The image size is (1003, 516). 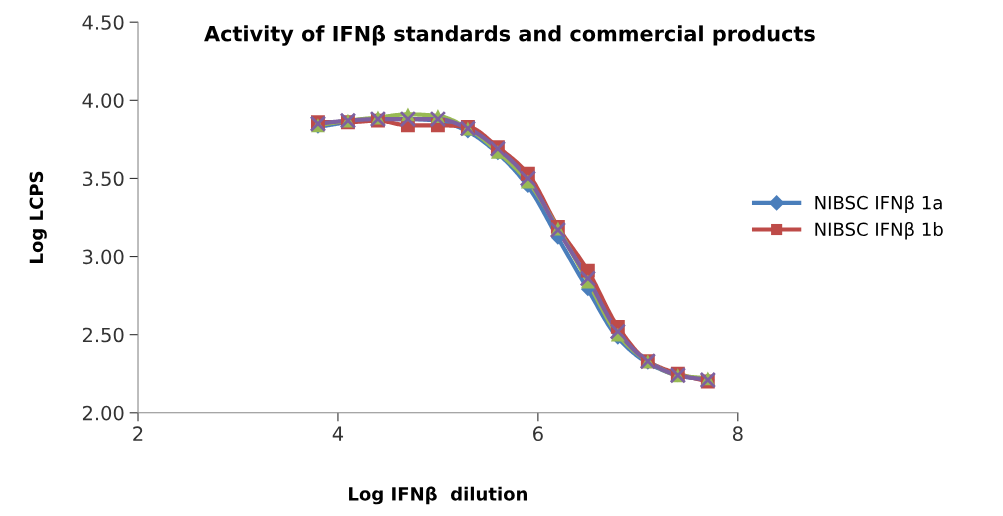 What do you see at coordinates (737, 434) in the screenshot?
I see `x-tick-label: 8` at bounding box center [737, 434].